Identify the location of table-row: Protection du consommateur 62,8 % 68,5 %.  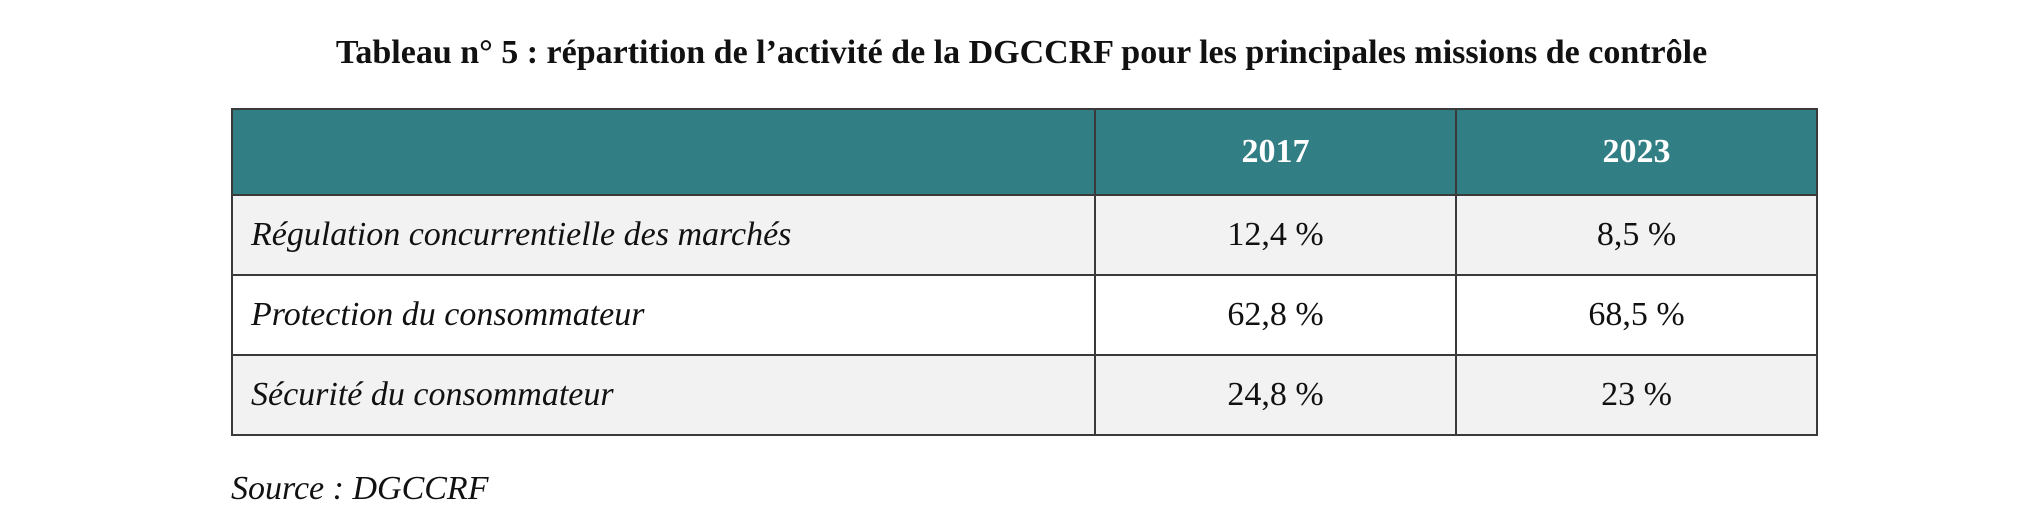
(1024, 315).